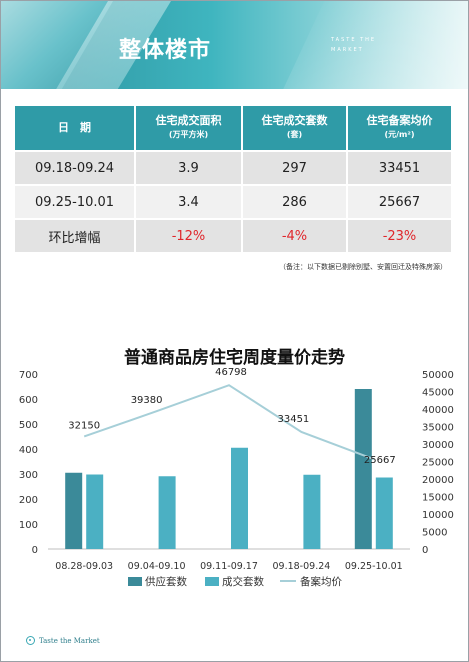 The height and width of the screenshot is (662, 469). I want to click on right-axis-tick-label: 25000, so click(438, 463).